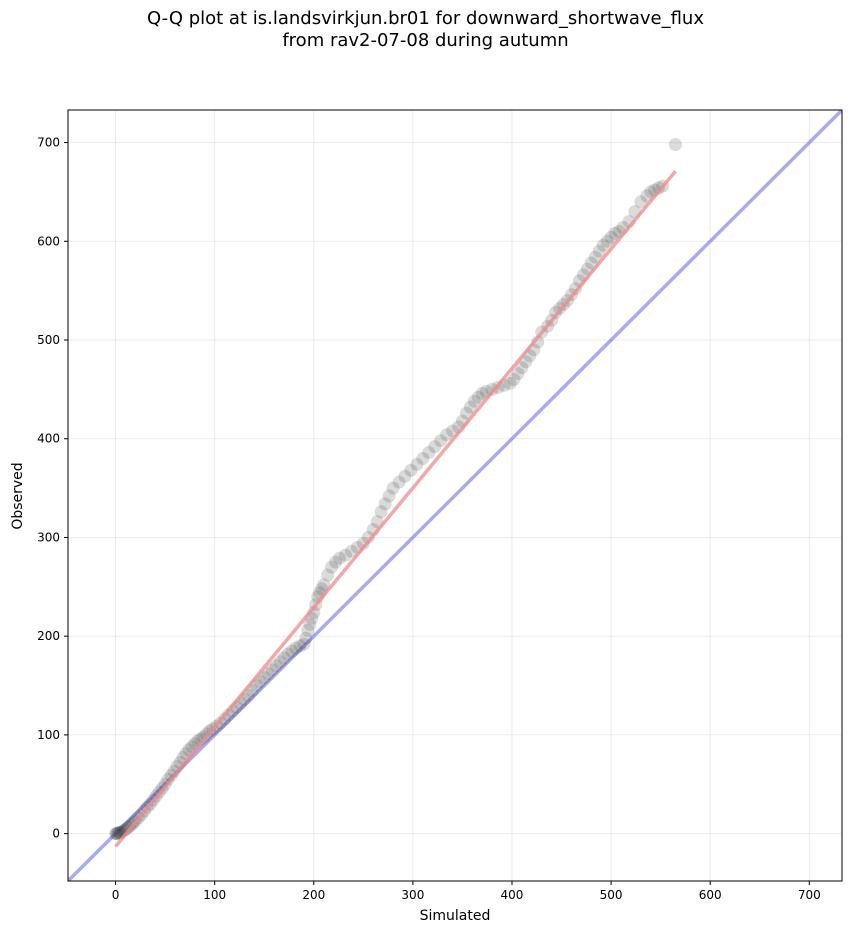 The width and height of the screenshot is (851, 934). What do you see at coordinates (48, 735) in the screenshot?
I see `y-tick-label: 100` at bounding box center [48, 735].